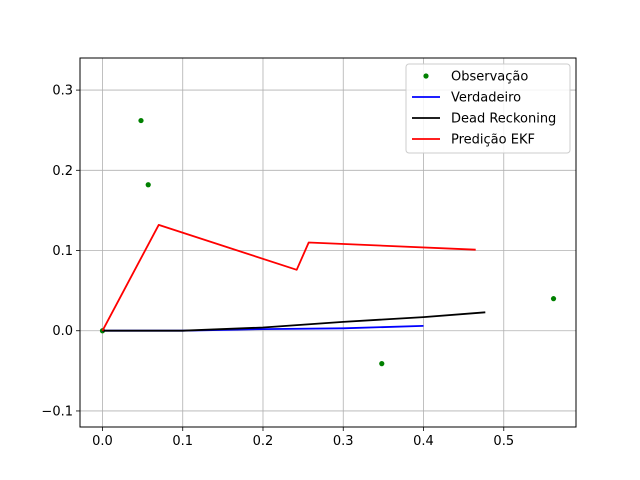  What do you see at coordinates (503, 119) in the screenshot?
I see `legend-label: Dead Reckoning` at bounding box center [503, 119].